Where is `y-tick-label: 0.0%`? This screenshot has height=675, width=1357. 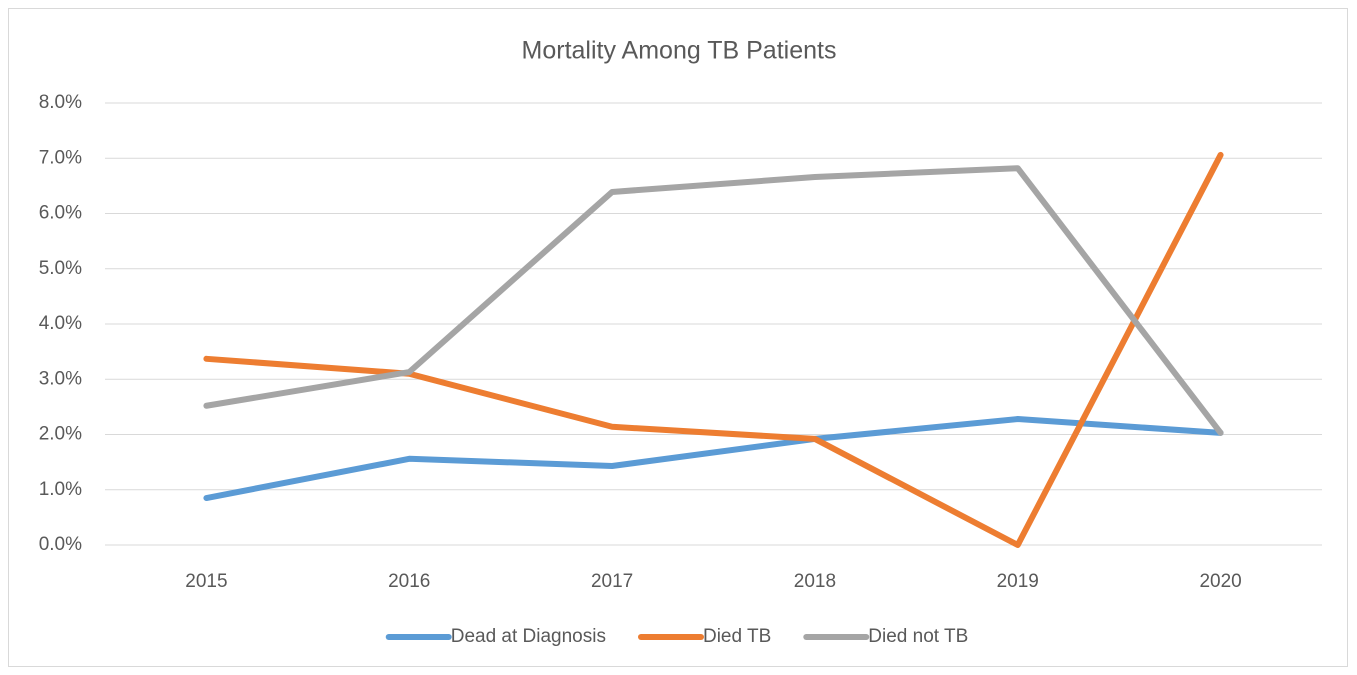
y-tick-label: 0.0% is located at coordinates (60, 544).